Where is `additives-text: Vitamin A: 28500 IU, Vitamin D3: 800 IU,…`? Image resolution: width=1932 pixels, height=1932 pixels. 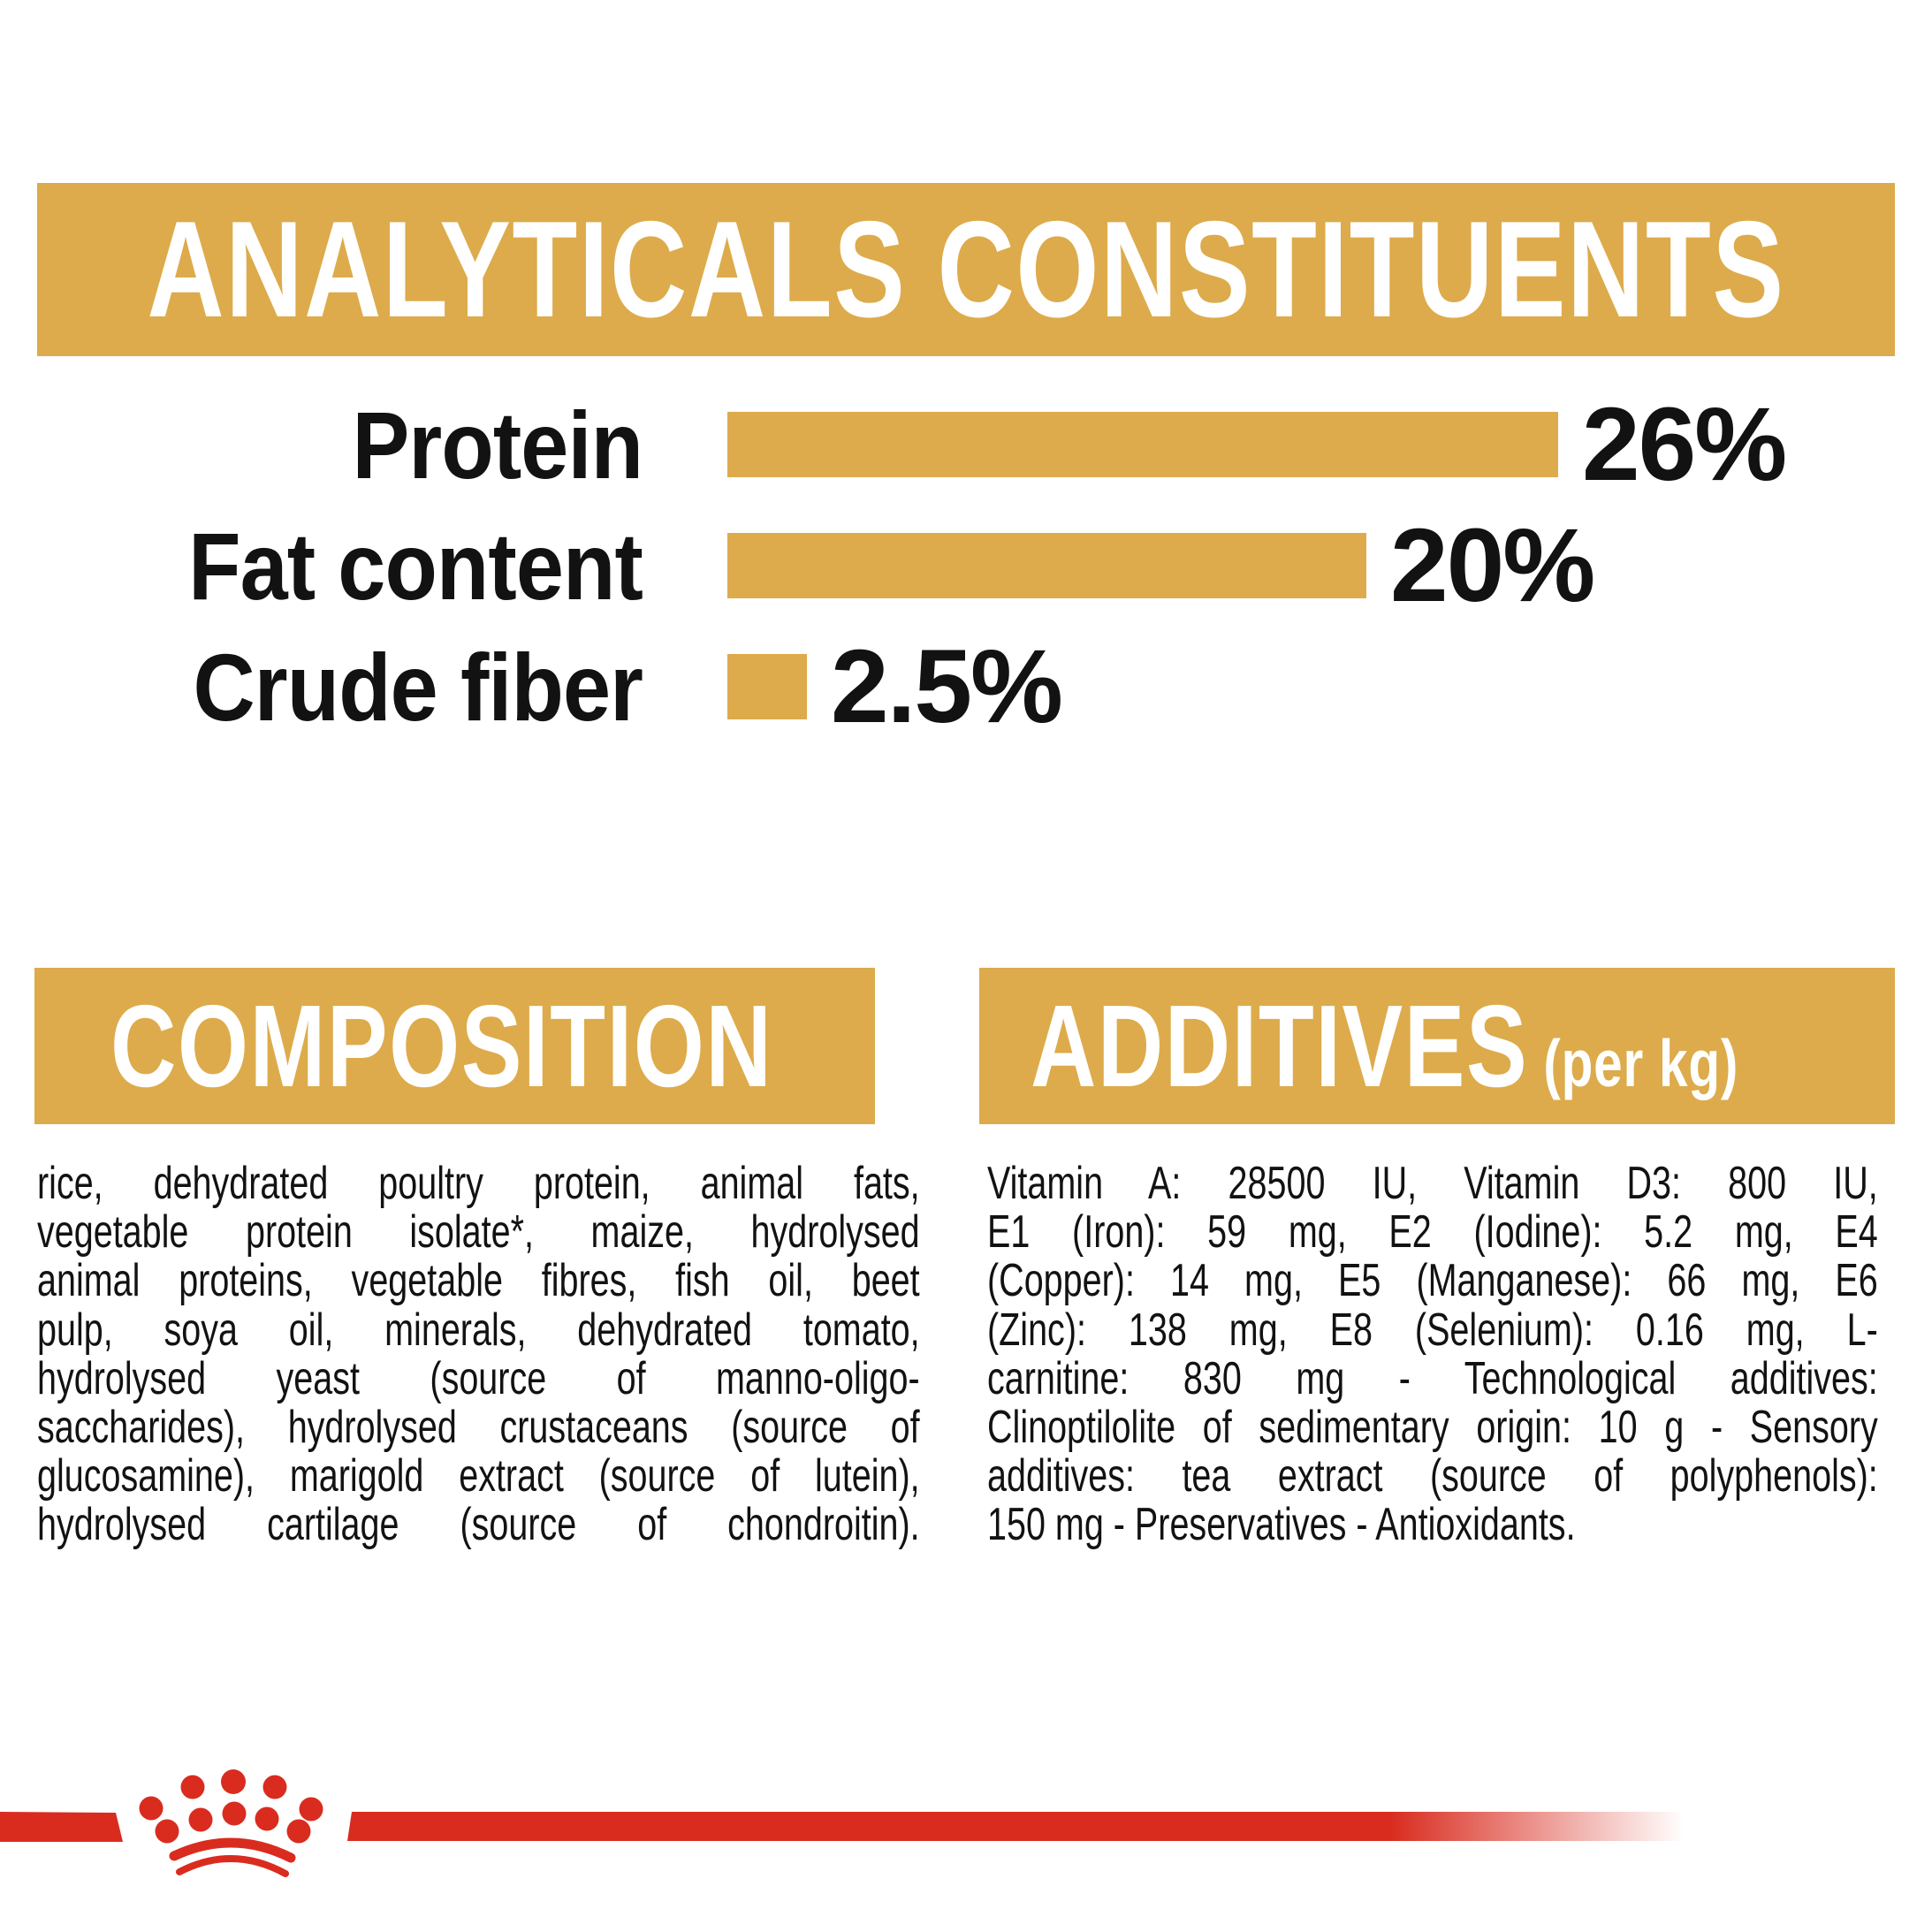 additives-text: Vitamin A: 28500 IU, Vitamin D3: 800 IU,… is located at coordinates (1433, 1354).